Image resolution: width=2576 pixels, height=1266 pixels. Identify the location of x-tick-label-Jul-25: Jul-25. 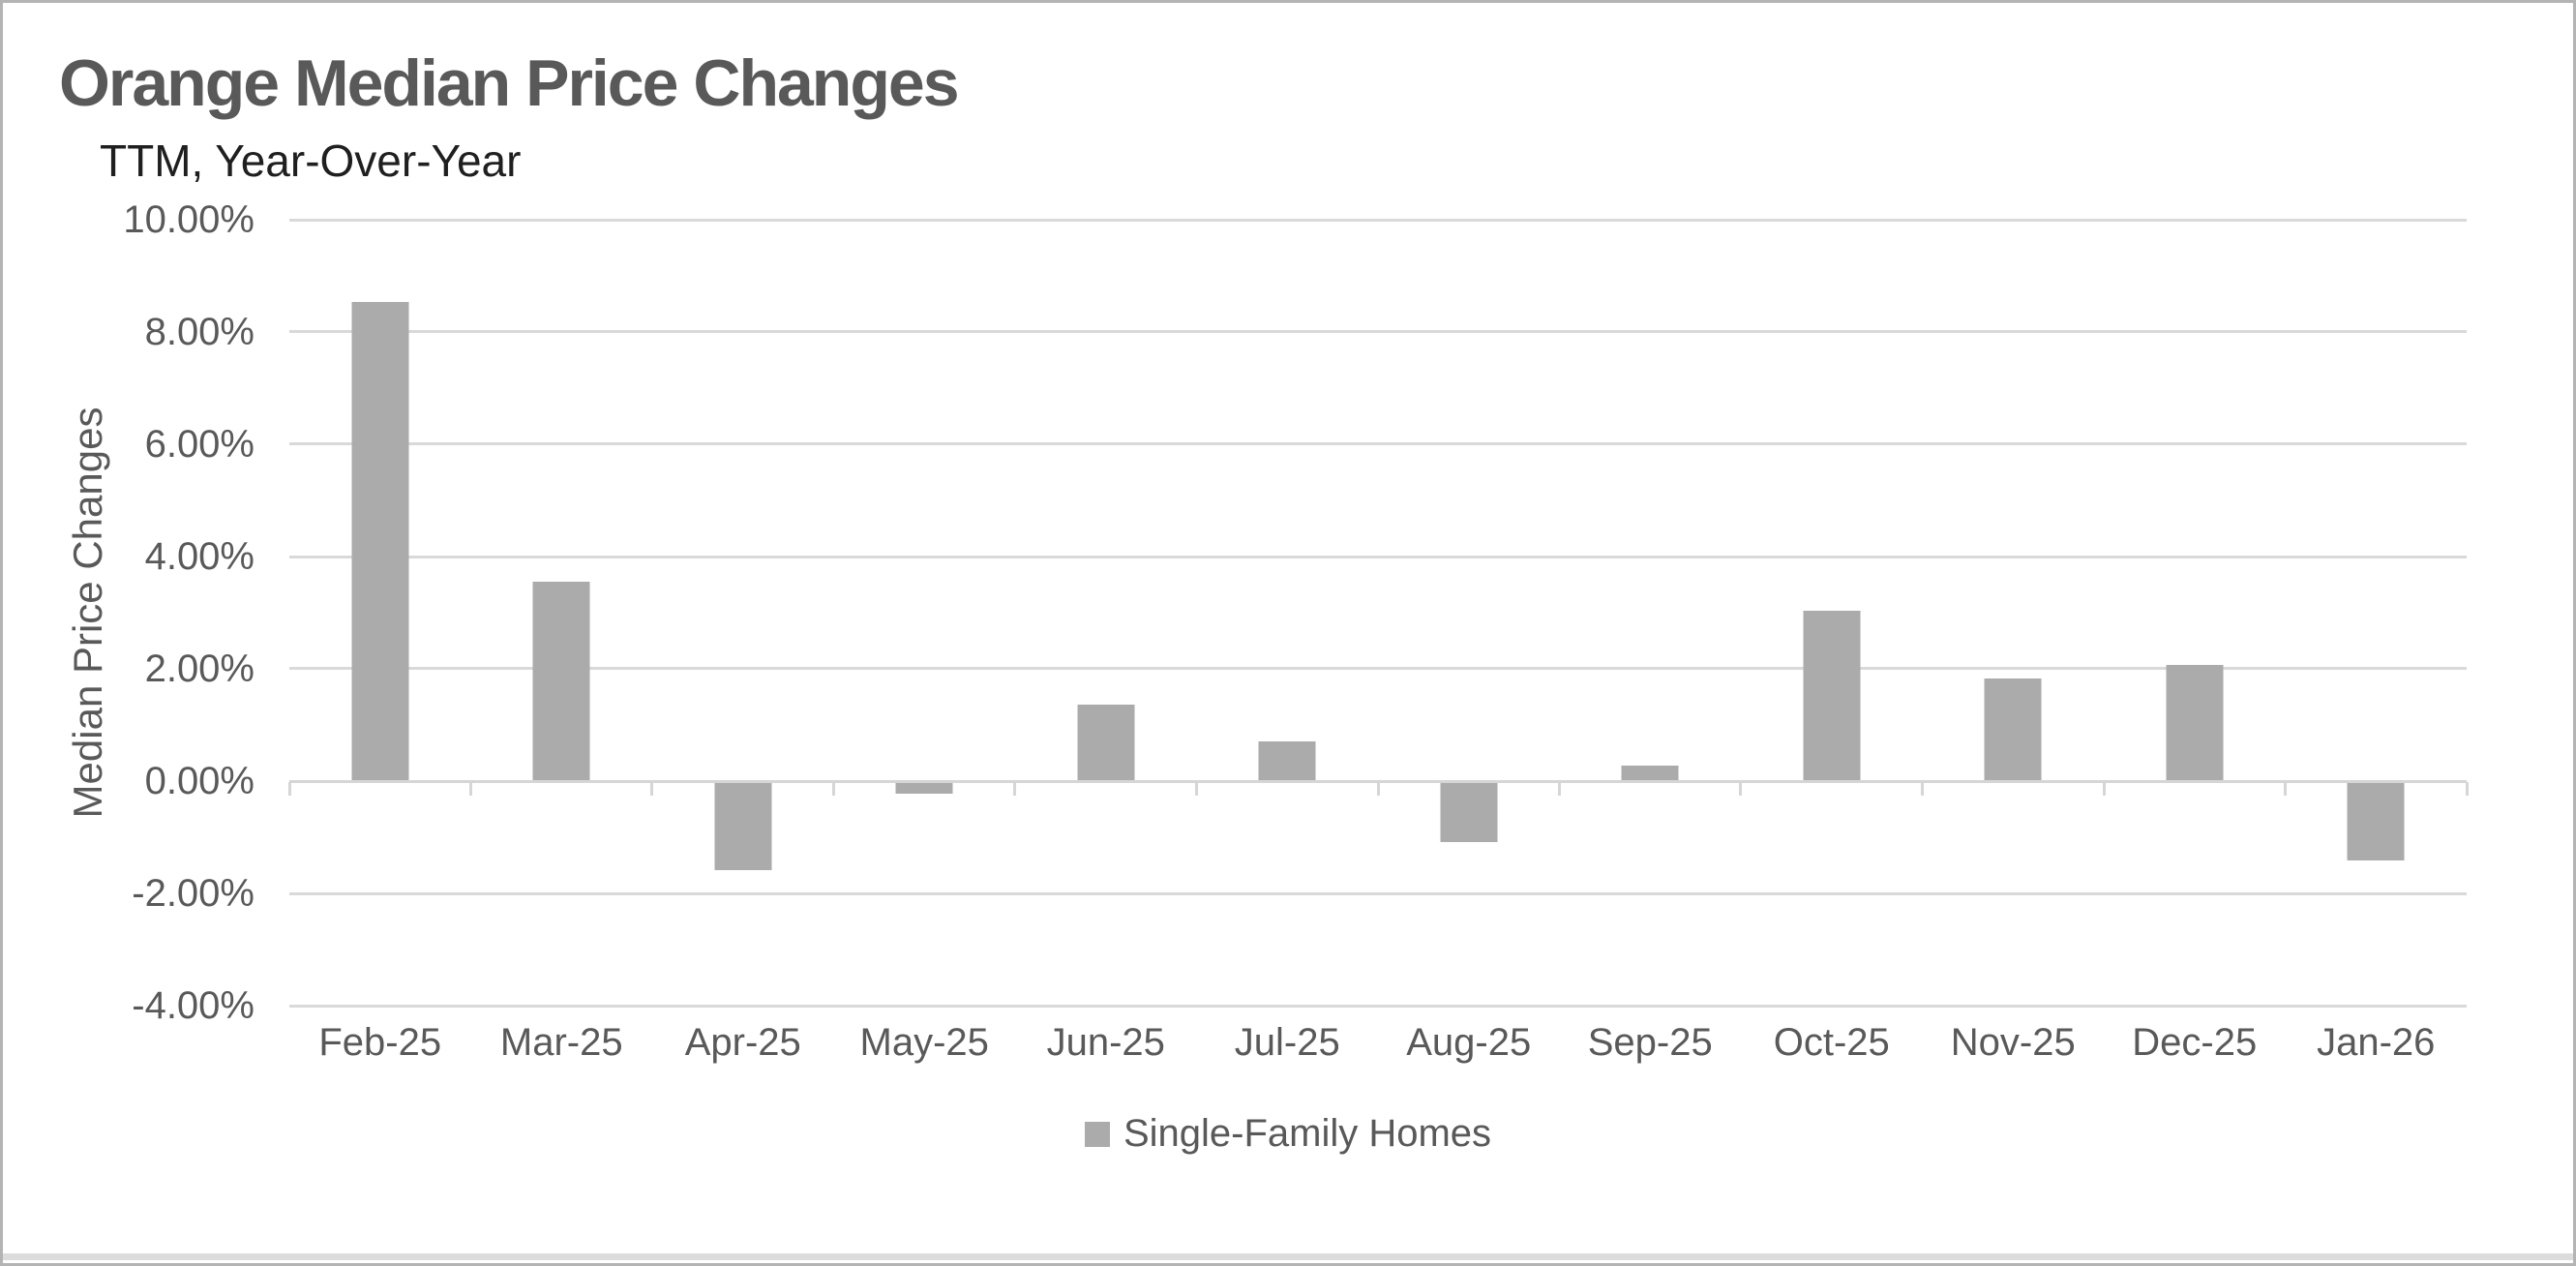
(1287, 1042).